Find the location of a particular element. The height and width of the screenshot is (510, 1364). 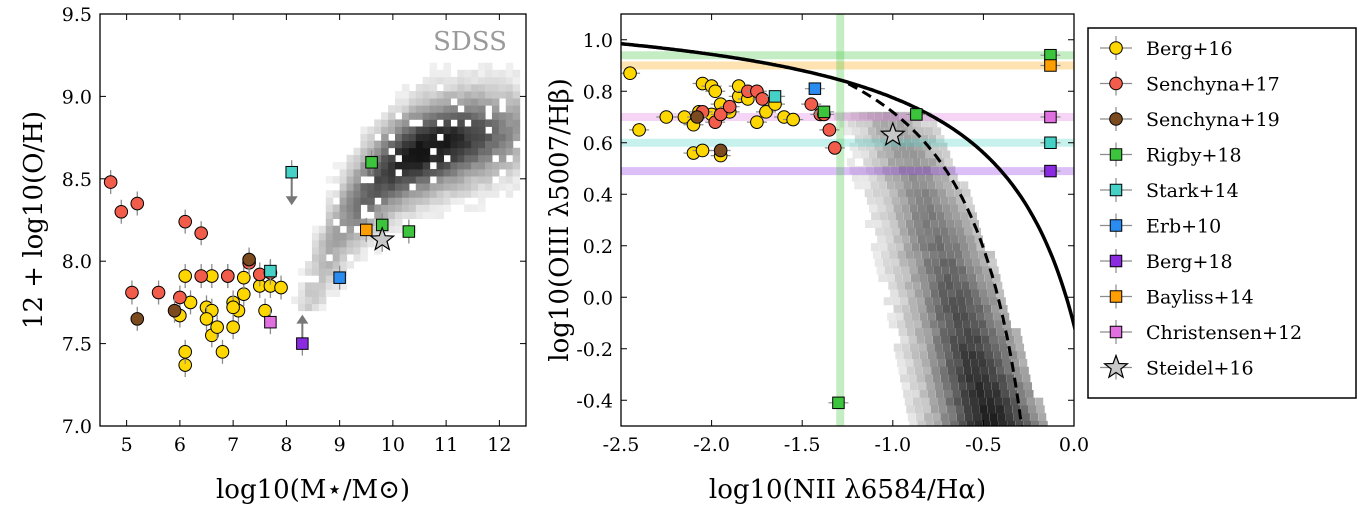

left-xtick-label: 8 is located at coordinates (286, 445).